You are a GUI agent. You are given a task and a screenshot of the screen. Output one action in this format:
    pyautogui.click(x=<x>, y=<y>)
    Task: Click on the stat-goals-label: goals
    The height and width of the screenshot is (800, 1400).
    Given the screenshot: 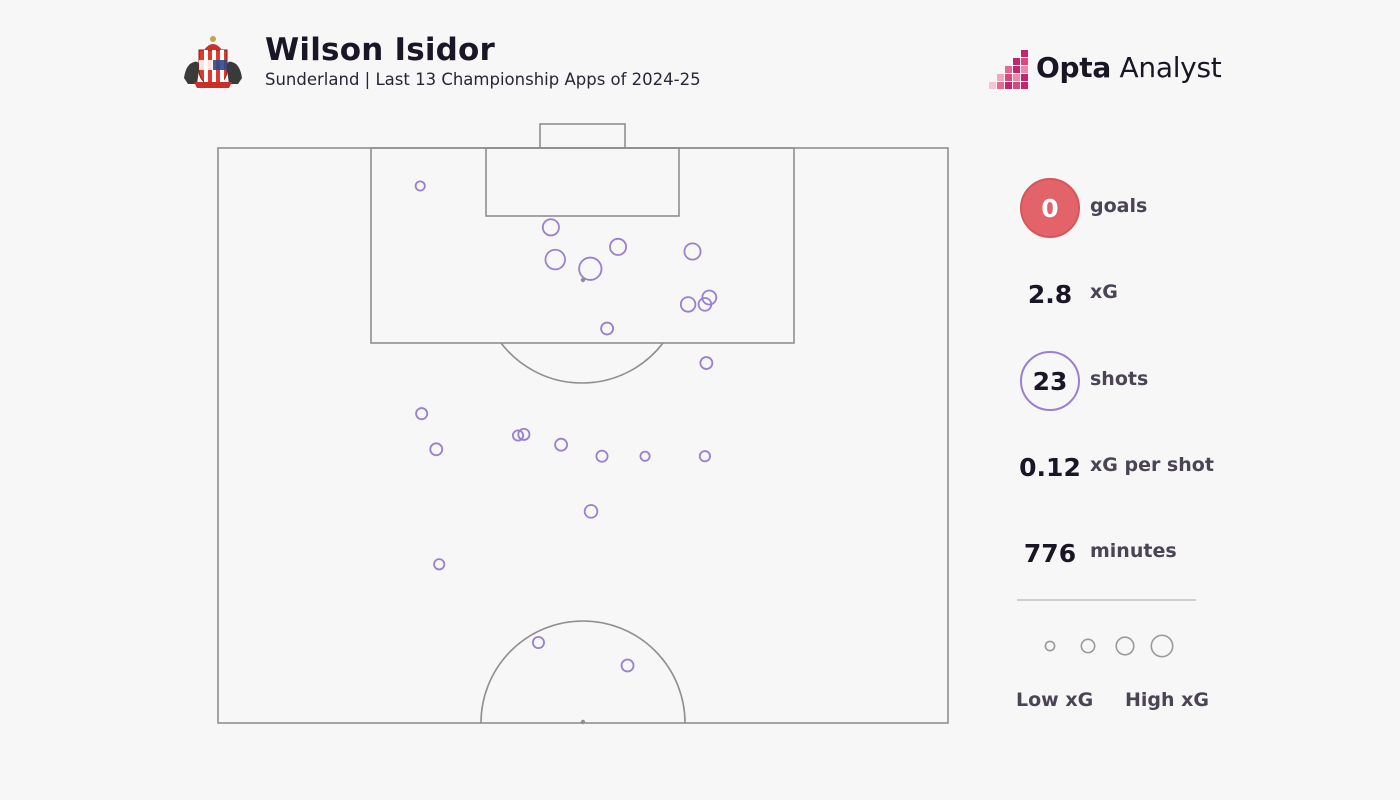 What is the action you would take?
    pyautogui.click(x=1119, y=206)
    